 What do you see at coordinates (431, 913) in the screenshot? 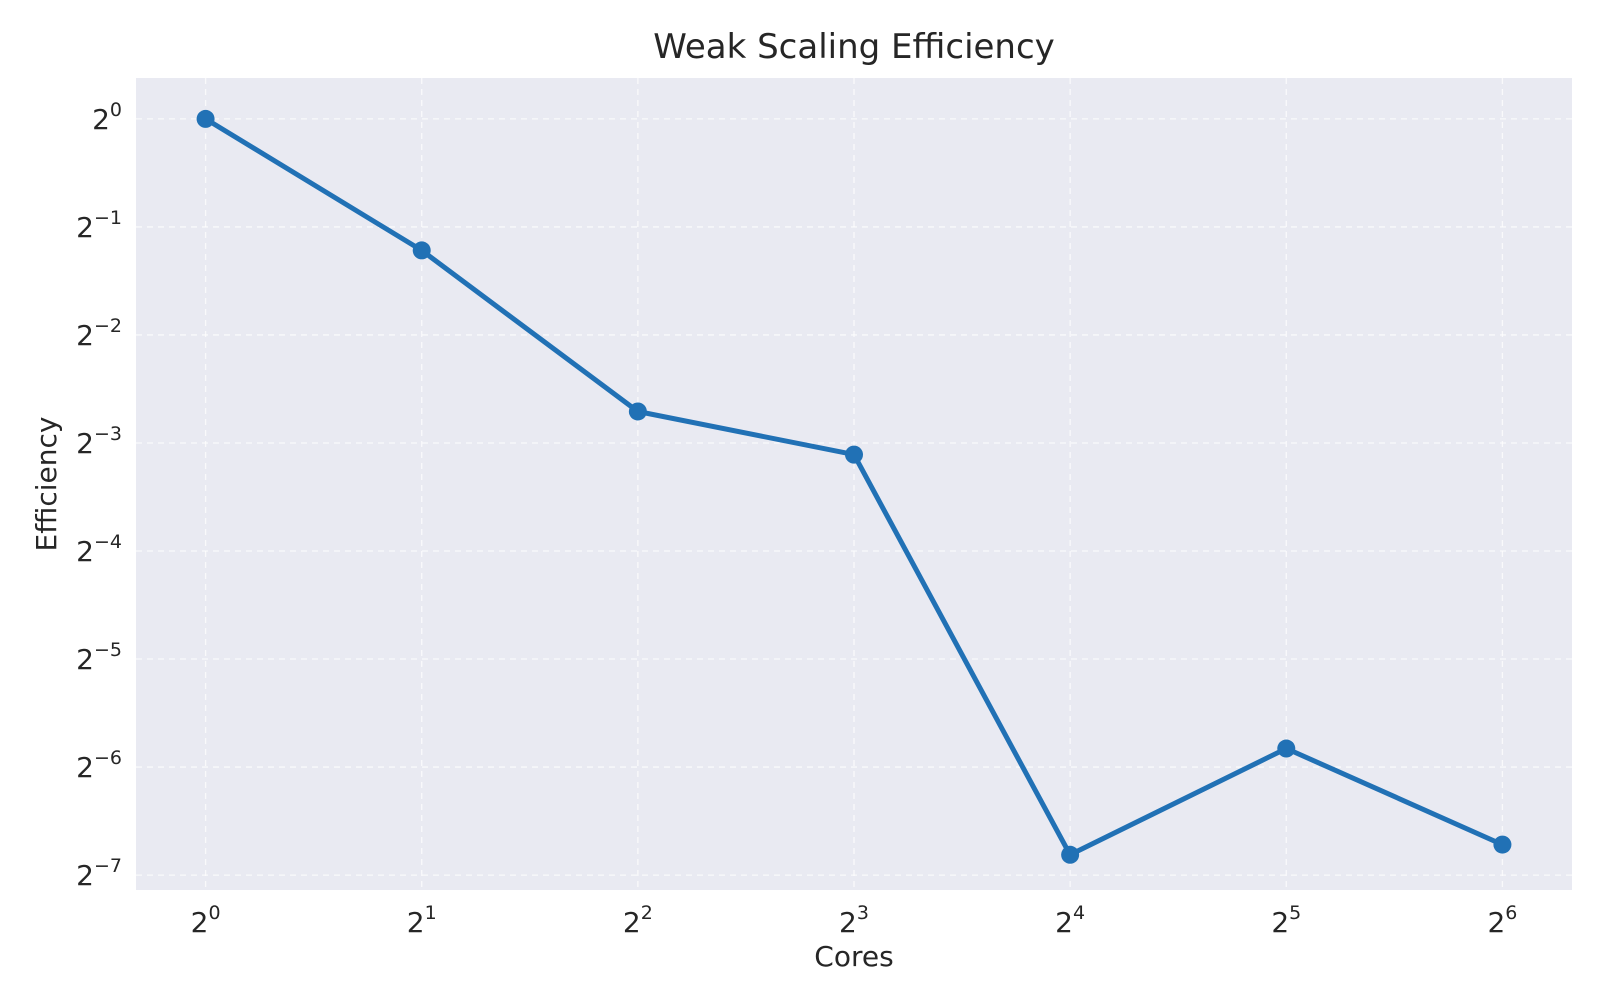
I see `x-tick-label-exponent: 1` at bounding box center [431, 913].